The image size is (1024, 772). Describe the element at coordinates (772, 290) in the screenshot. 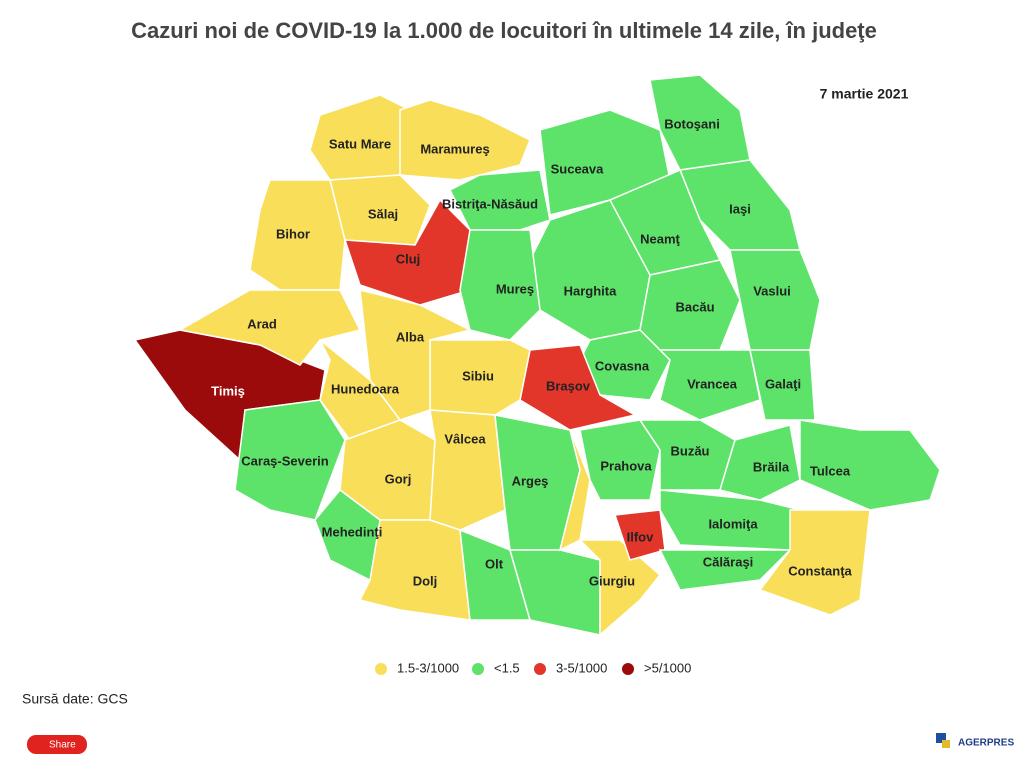

I see `county-label: Vaslui` at that location.